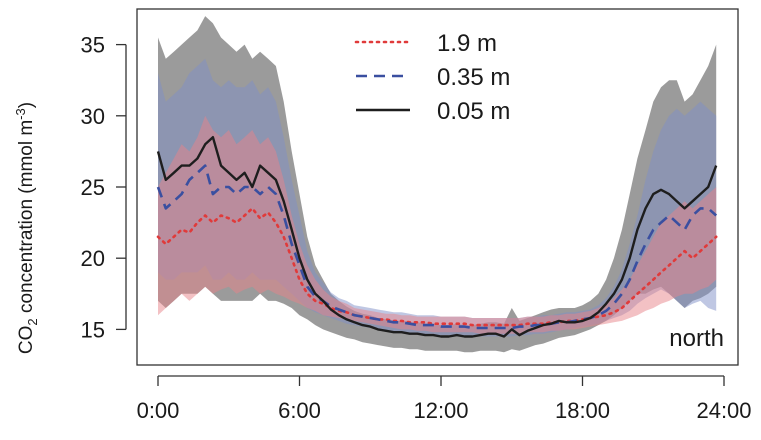 This screenshot has width=761, height=440. What do you see at coordinates (473, 111) in the screenshot?
I see `legend-label: 0.05 m` at bounding box center [473, 111].